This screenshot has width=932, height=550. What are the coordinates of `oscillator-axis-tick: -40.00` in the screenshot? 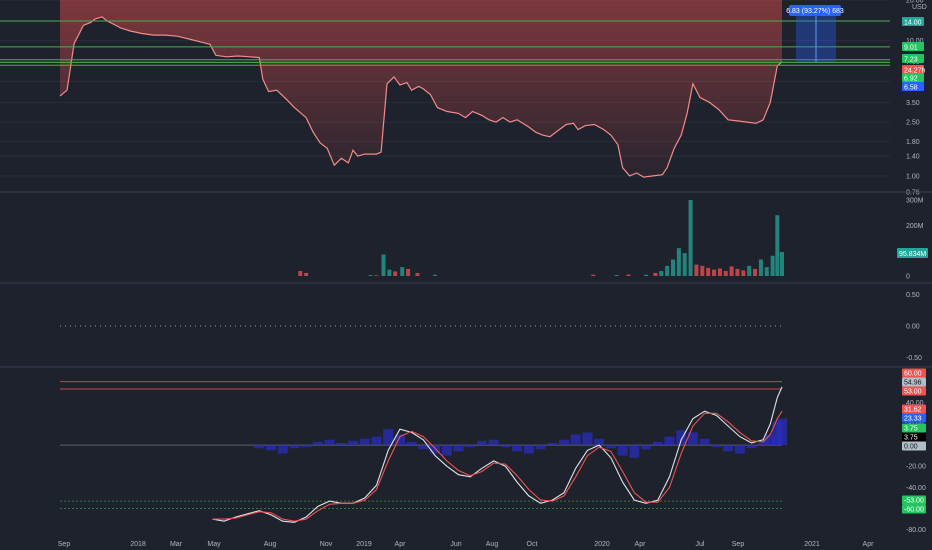 It's located at (916, 488).